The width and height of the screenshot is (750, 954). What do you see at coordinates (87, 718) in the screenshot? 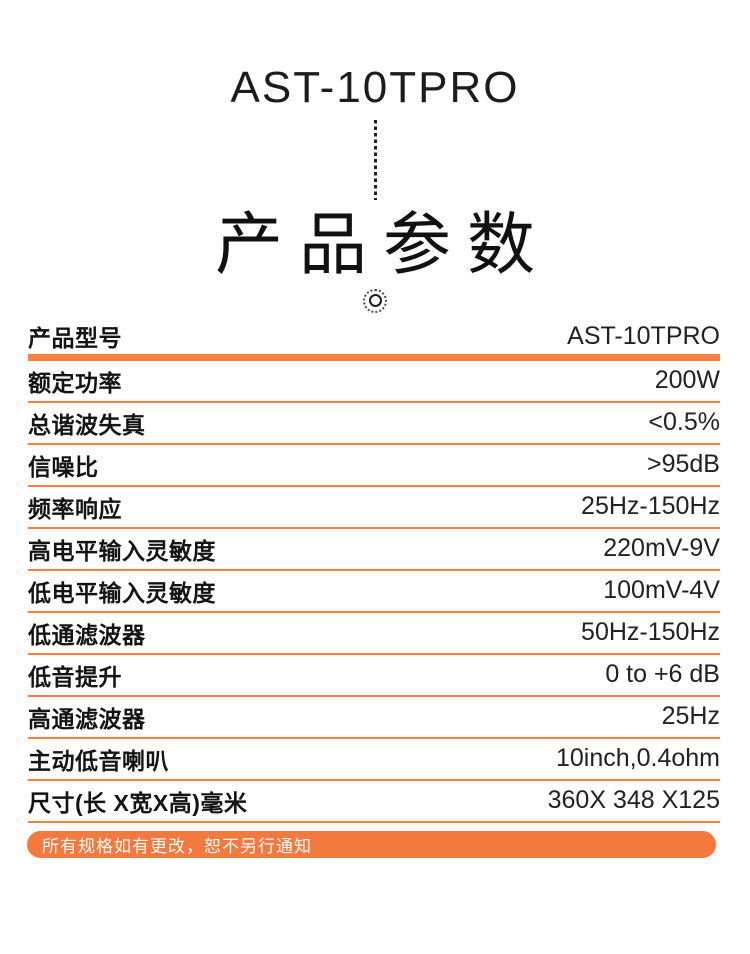
I see `spec-label: 高通滤波器` at bounding box center [87, 718].